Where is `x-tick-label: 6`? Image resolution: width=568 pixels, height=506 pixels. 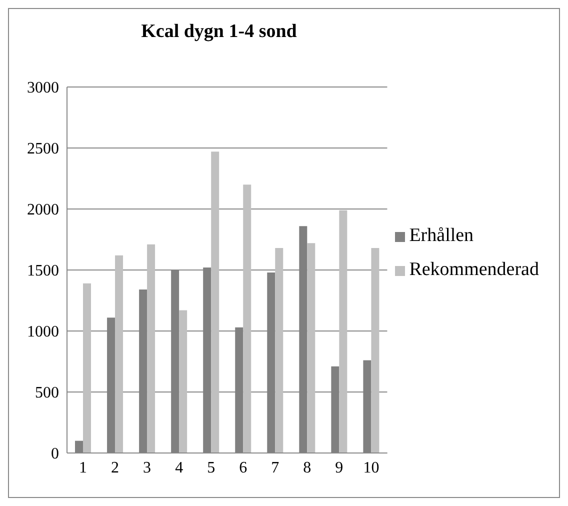
x-tick-label: 6 is located at coordinates (243, 467).